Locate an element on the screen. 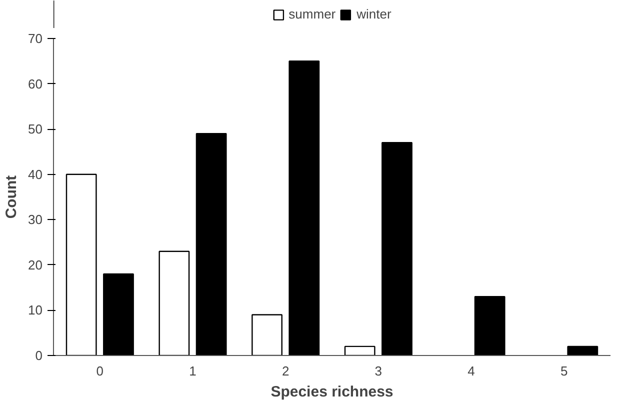 The image size is (633, 412). legend-label: summer is located at coordinates (312, 14).